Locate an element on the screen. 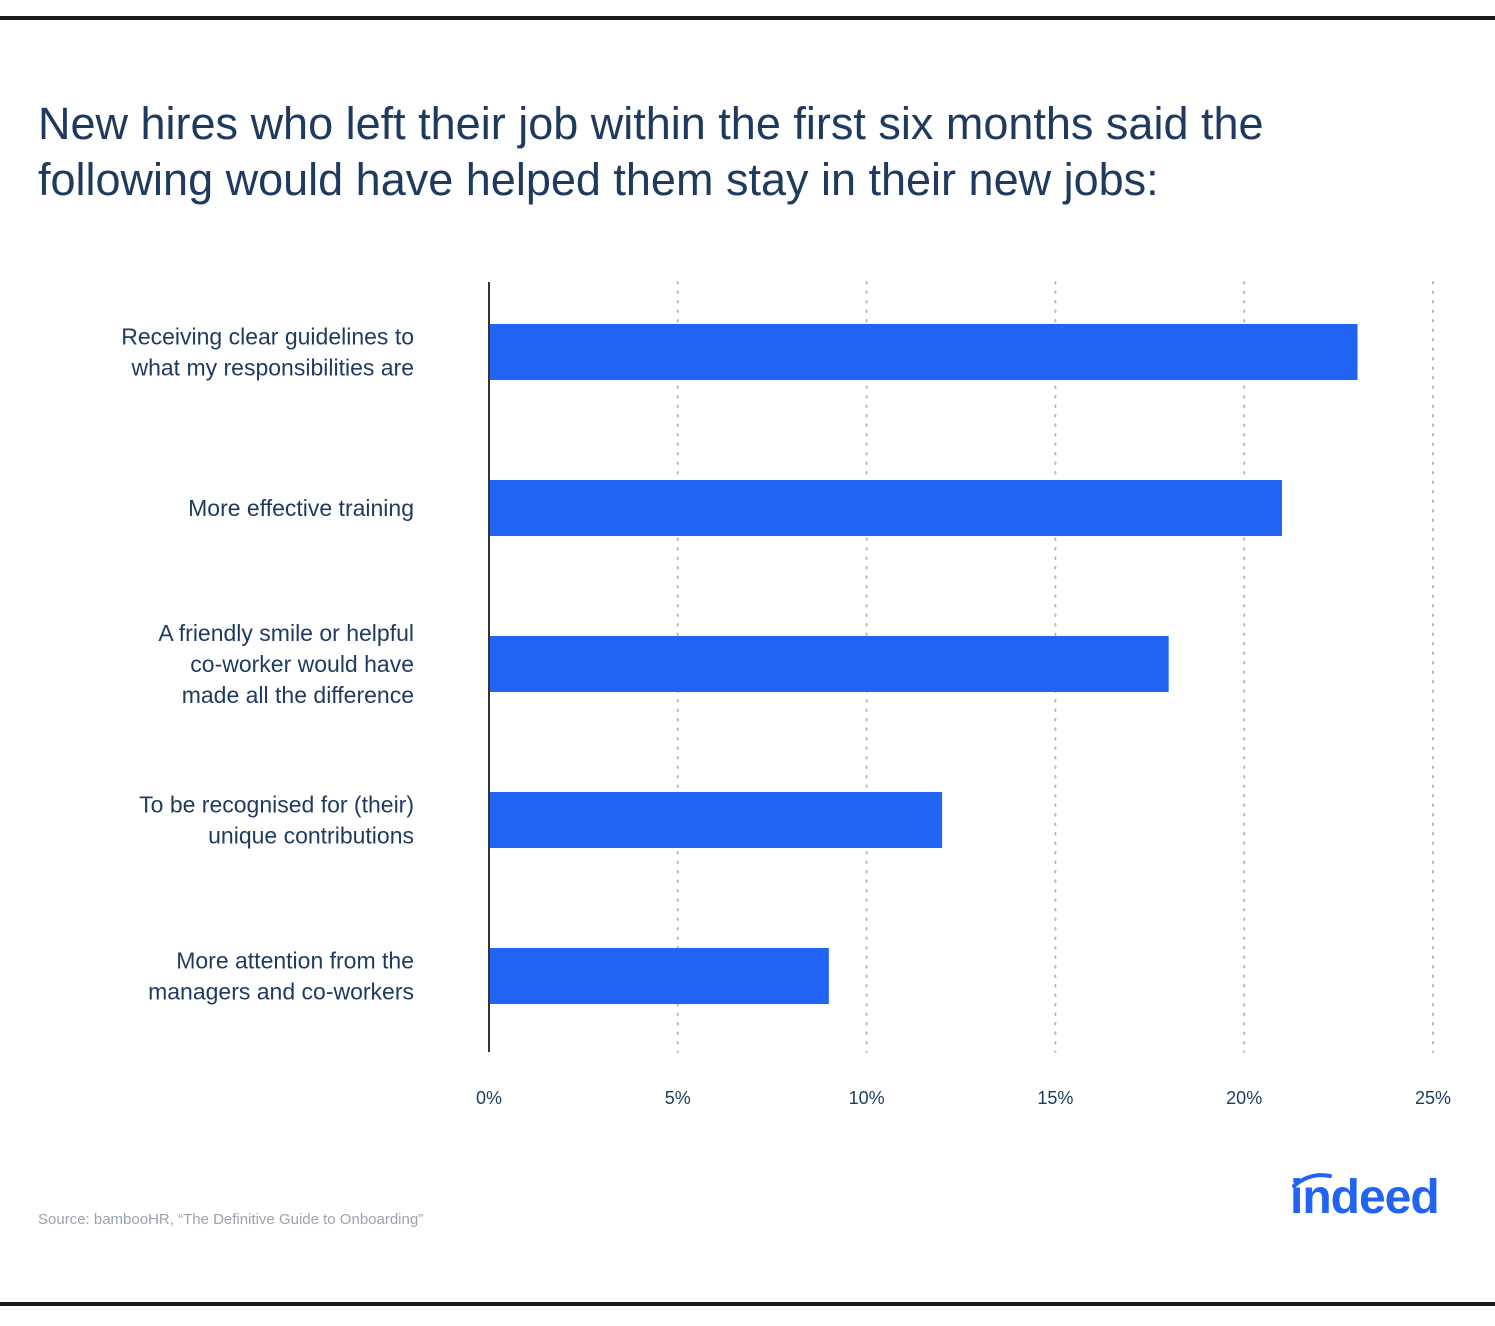 This screenshot has width=1495, height=1326. top-rule is located at coordinates (747, 18).